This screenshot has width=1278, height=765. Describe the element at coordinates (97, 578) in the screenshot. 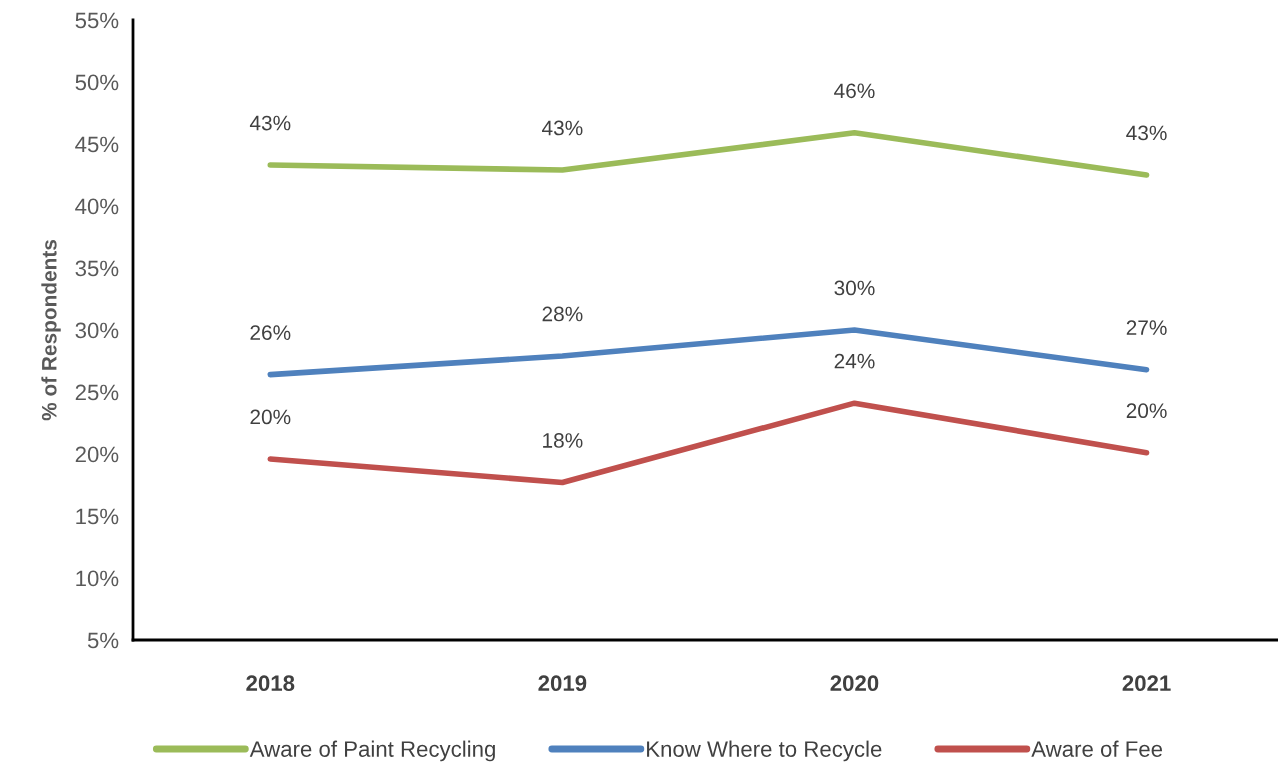

I see `y-tick-label: 10%` at that location.